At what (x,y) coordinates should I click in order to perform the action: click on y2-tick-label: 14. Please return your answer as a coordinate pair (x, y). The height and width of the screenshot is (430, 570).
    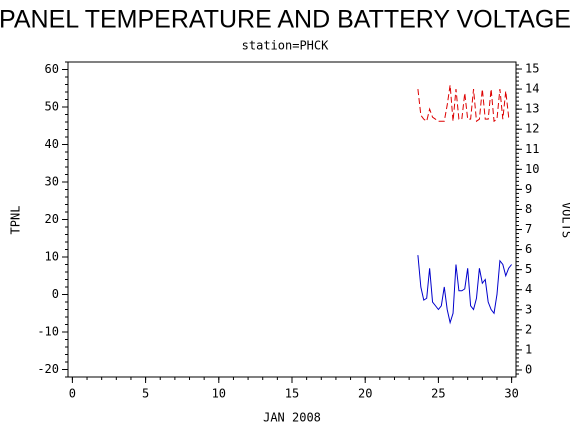
    Looking at the image, I should click on (532, 89).